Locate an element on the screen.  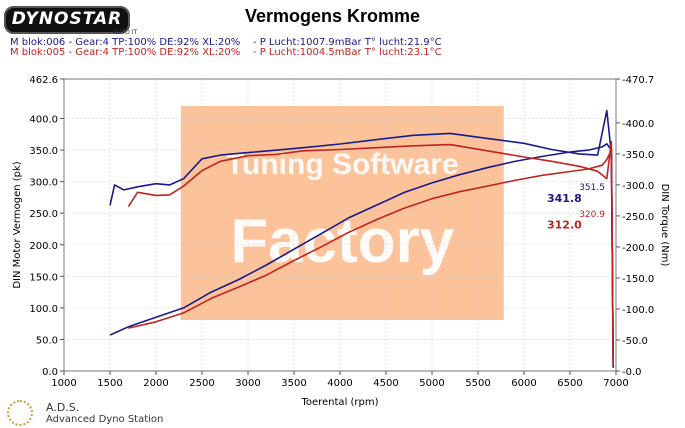
y-tick-label: 50.0 is located at coordinates (47, 340).